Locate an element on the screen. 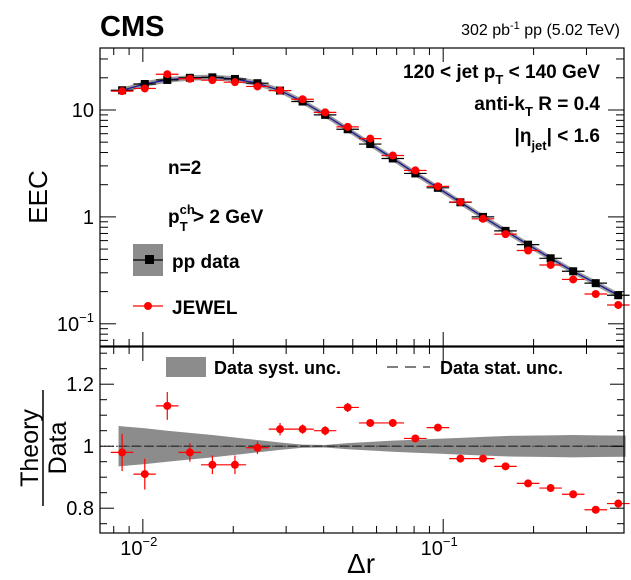  legend-stat-label: Data stat. unc. is located at coordinates (501, 368).